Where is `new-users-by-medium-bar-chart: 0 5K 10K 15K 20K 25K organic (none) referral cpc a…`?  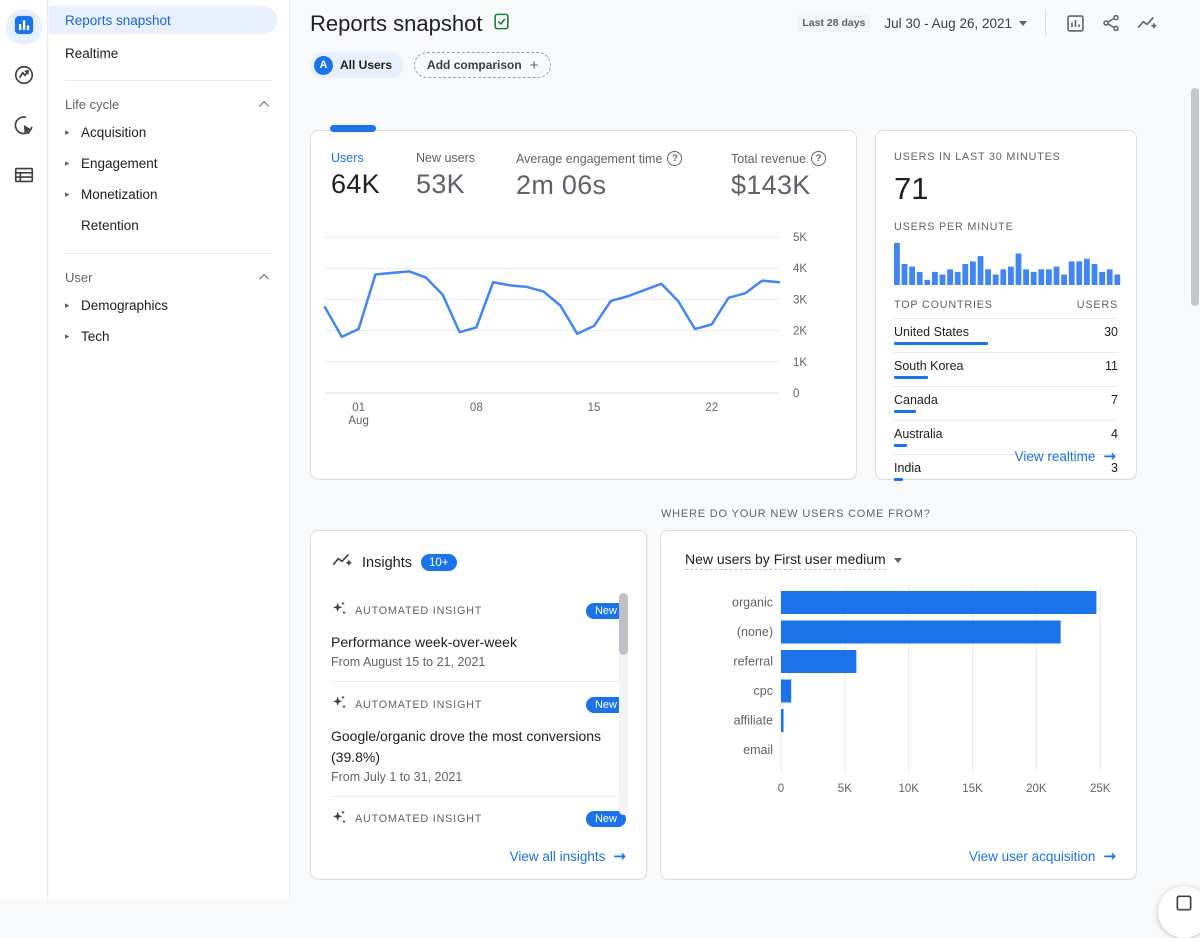 new-users-by-medium-bar-chart: 0 5K 10K 15K 20K 25K organic (none) referral cpc a… is located at coordinates (900, 703).